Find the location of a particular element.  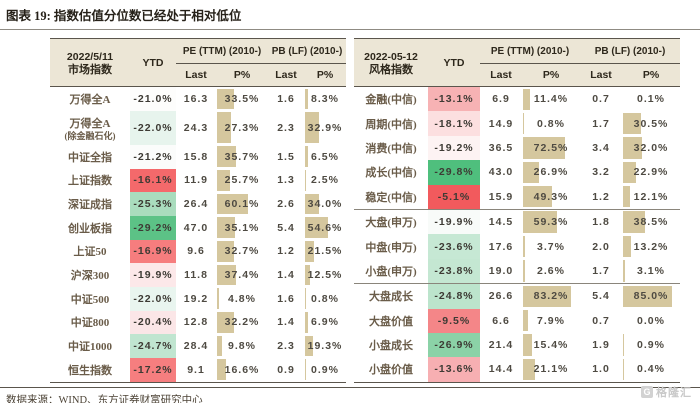

pe-last-cell: 47.0 is located at coordinates (196, 227).